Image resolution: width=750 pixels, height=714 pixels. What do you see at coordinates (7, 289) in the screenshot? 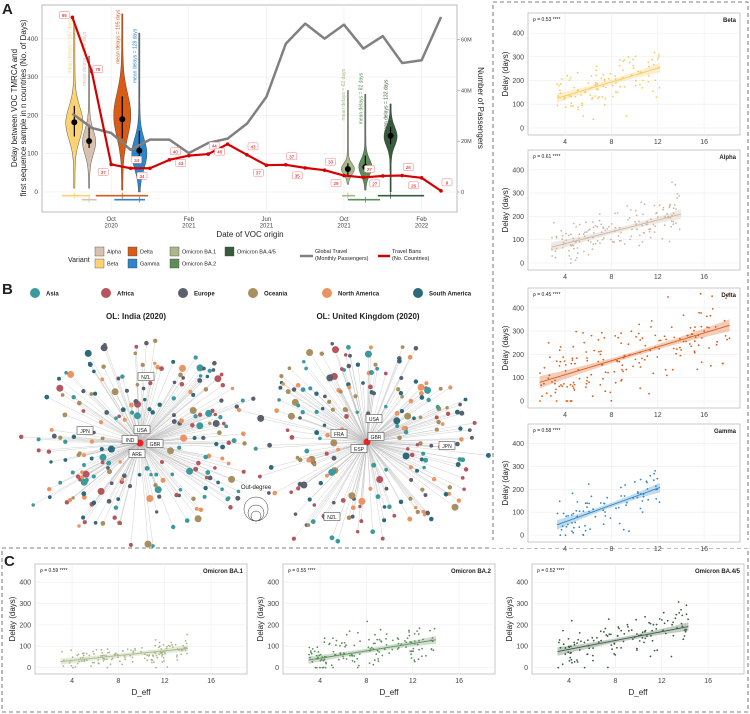
I see `panel-label-b: B` at bounding box center [7, 289].